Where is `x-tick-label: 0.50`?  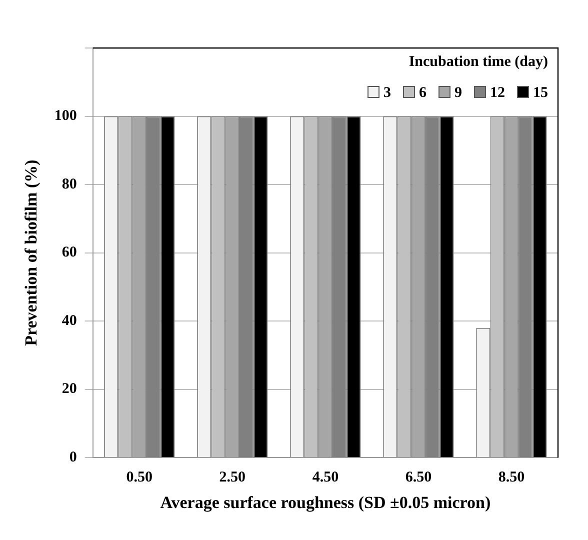
x-tick-label: 0.50 is located at coordinates (139, 477).